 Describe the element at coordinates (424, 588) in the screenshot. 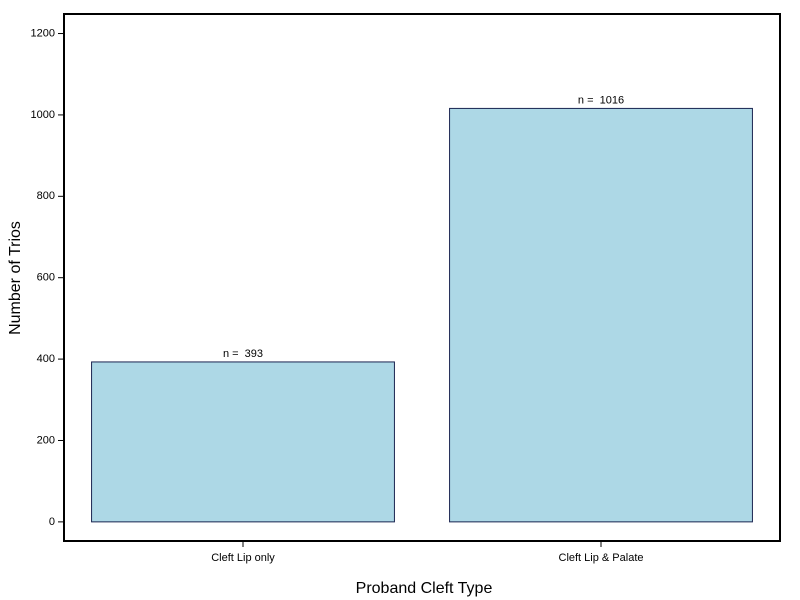

I see `x-axis-title: Proband Cleft Type` at that location.